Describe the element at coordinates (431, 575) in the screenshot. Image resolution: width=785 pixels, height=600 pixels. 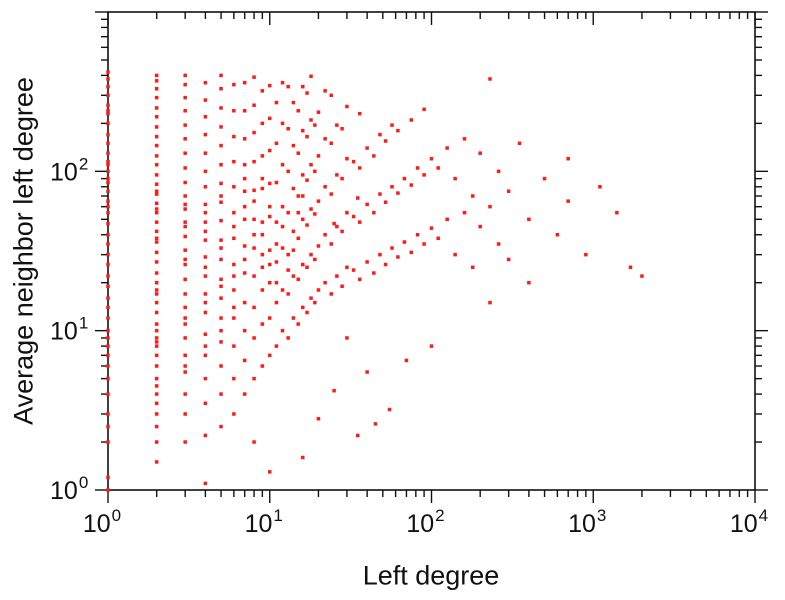
I see `x-axis-label: Left degree` at that location.